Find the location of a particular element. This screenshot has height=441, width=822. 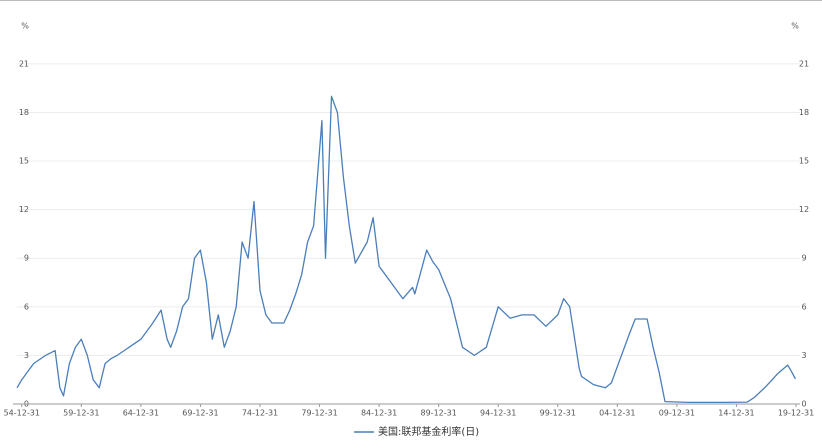

x-tick-label: 94-12-31 is located at coordinates (498, 413).